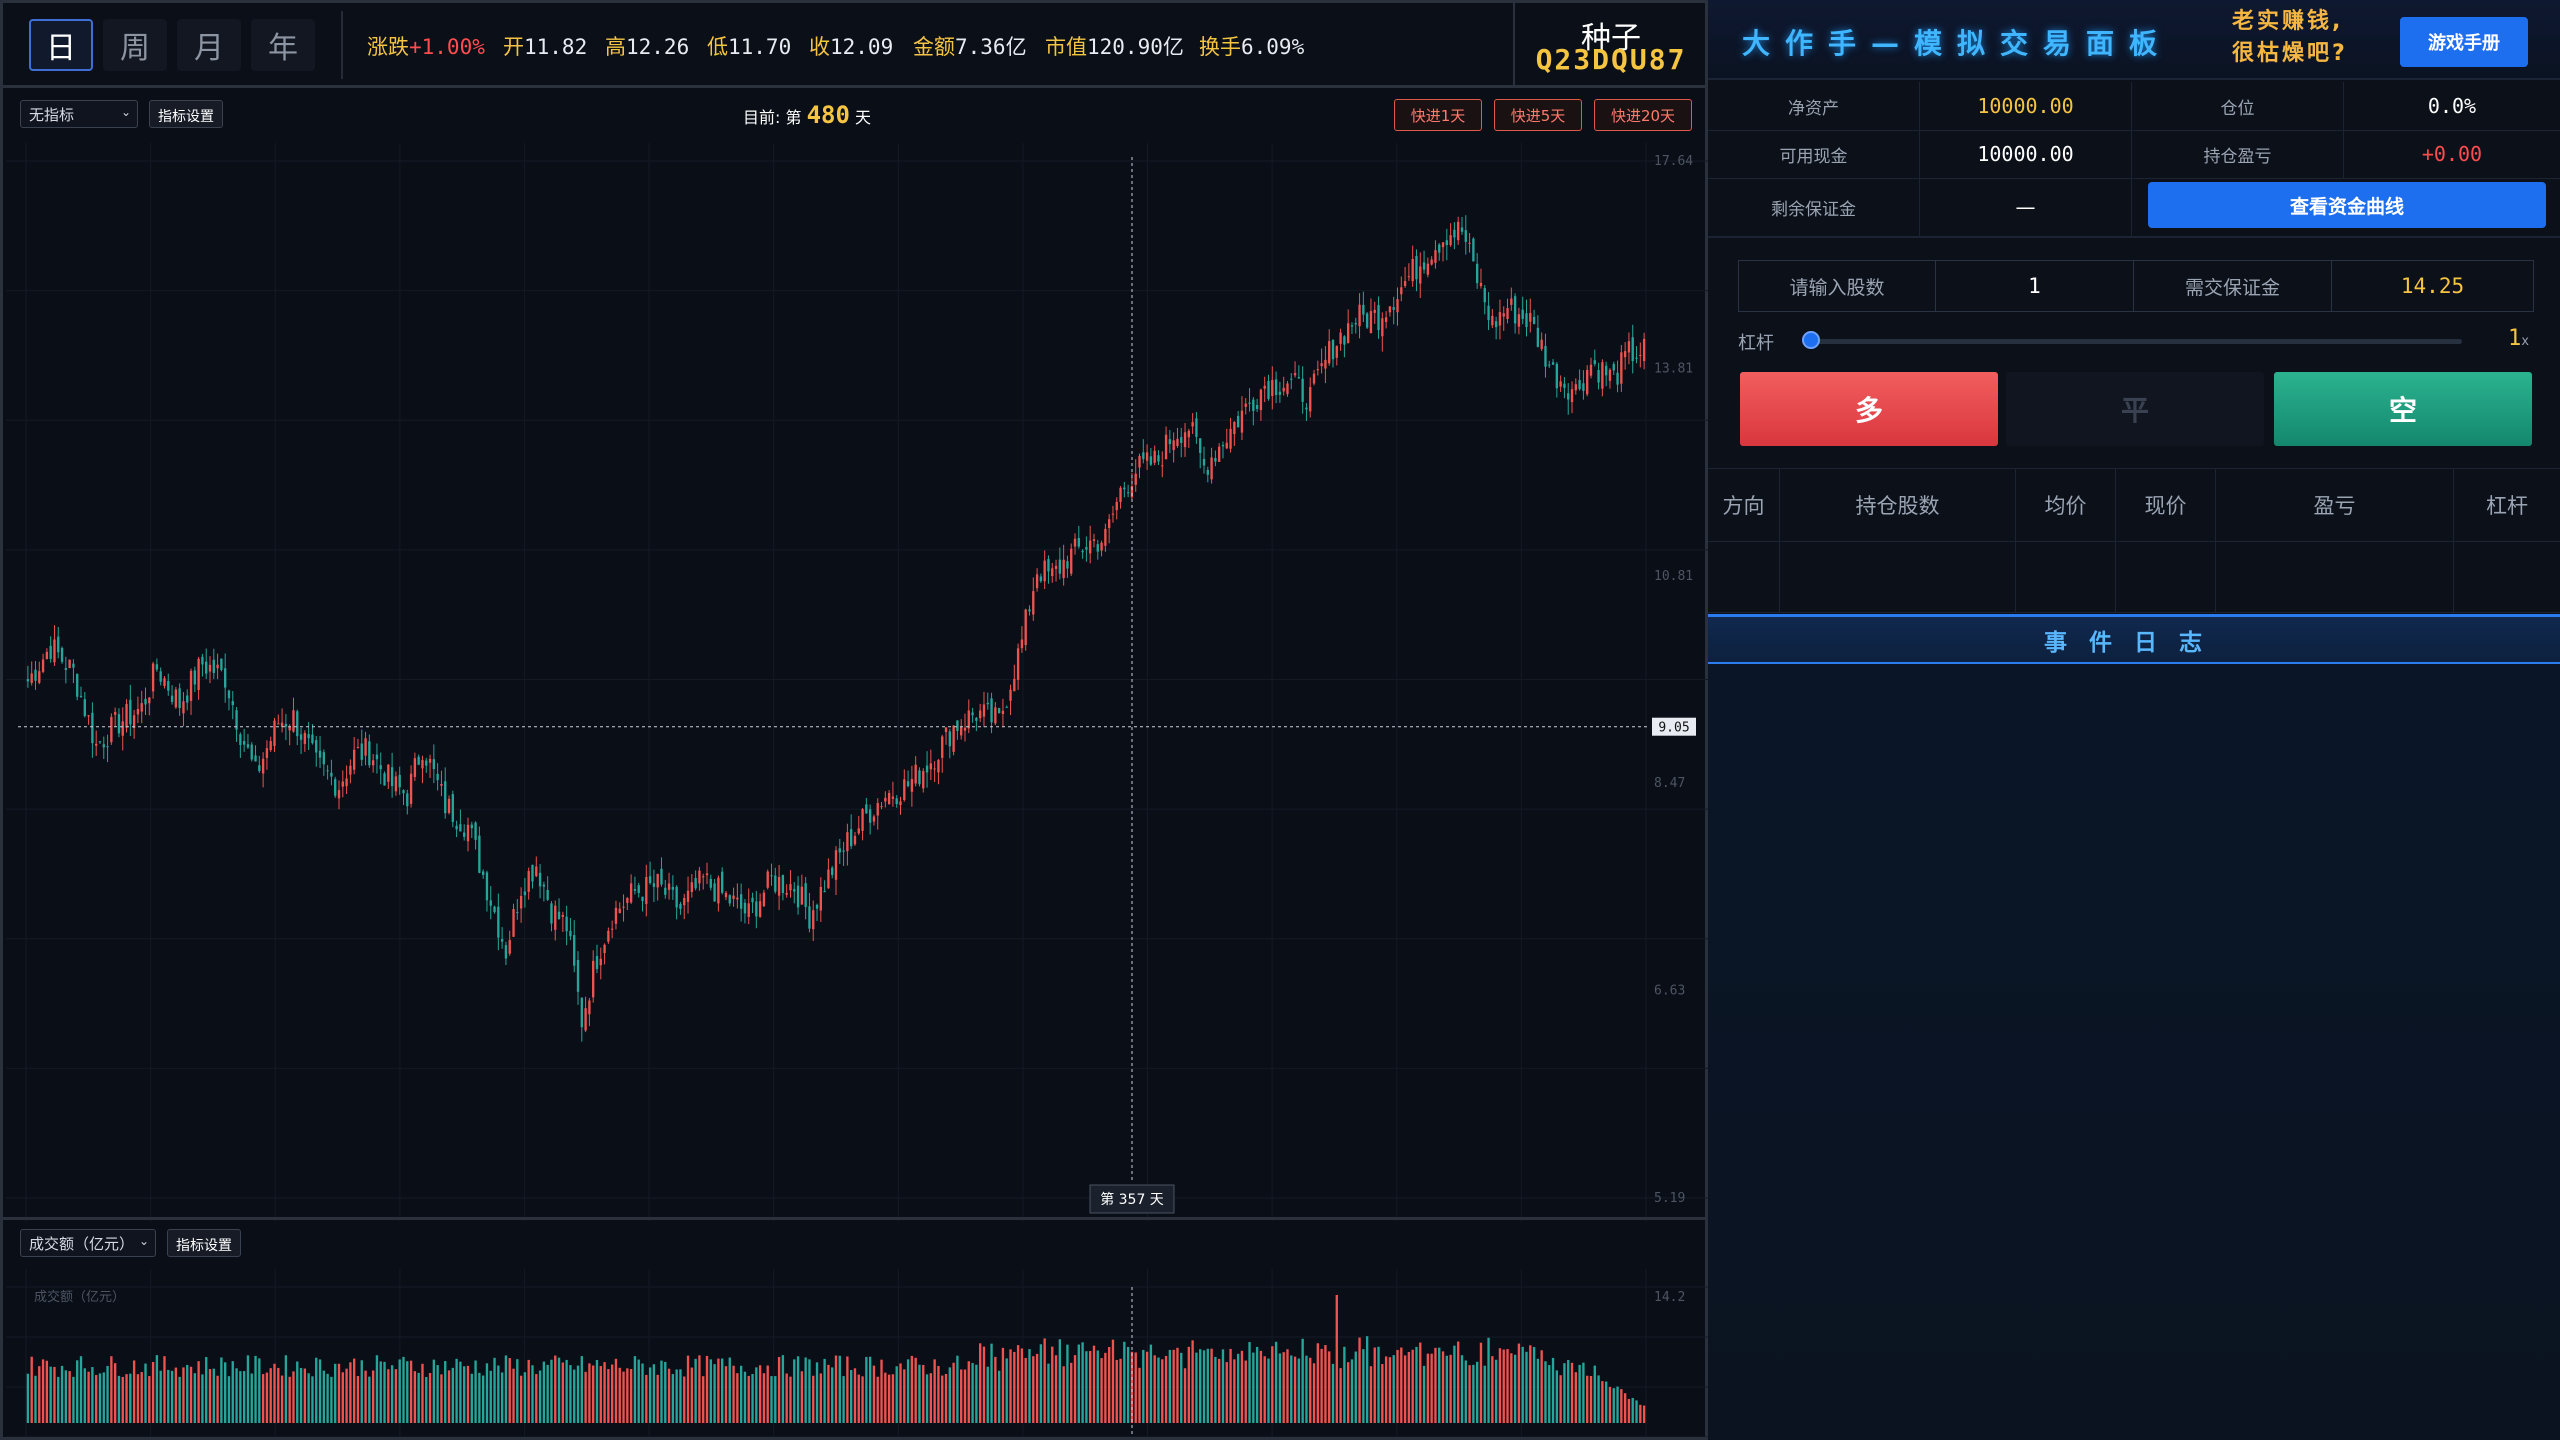  What do you see at coordinates (1643, 115) in the screenshot?
I see `fast-forward-20-button: 快进20天` at bounding box center [1643, 115].